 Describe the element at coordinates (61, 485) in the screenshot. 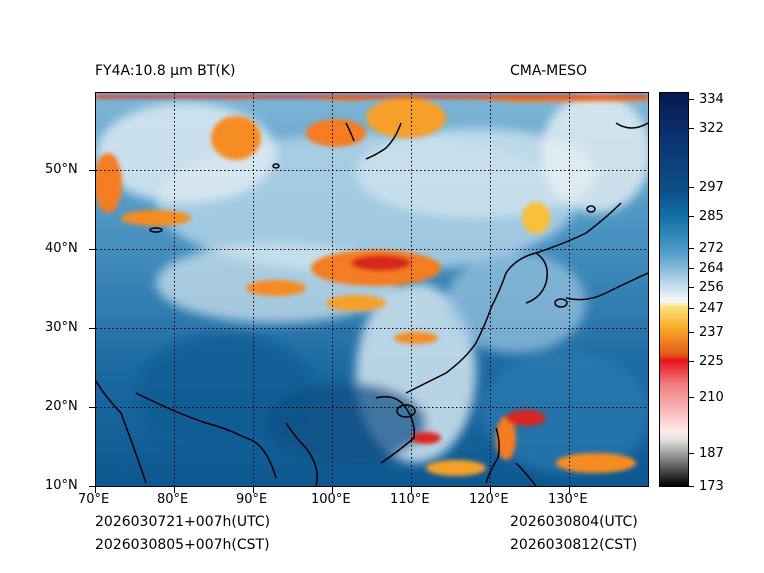

I see `lat-label-10n: 10°N` at that location.